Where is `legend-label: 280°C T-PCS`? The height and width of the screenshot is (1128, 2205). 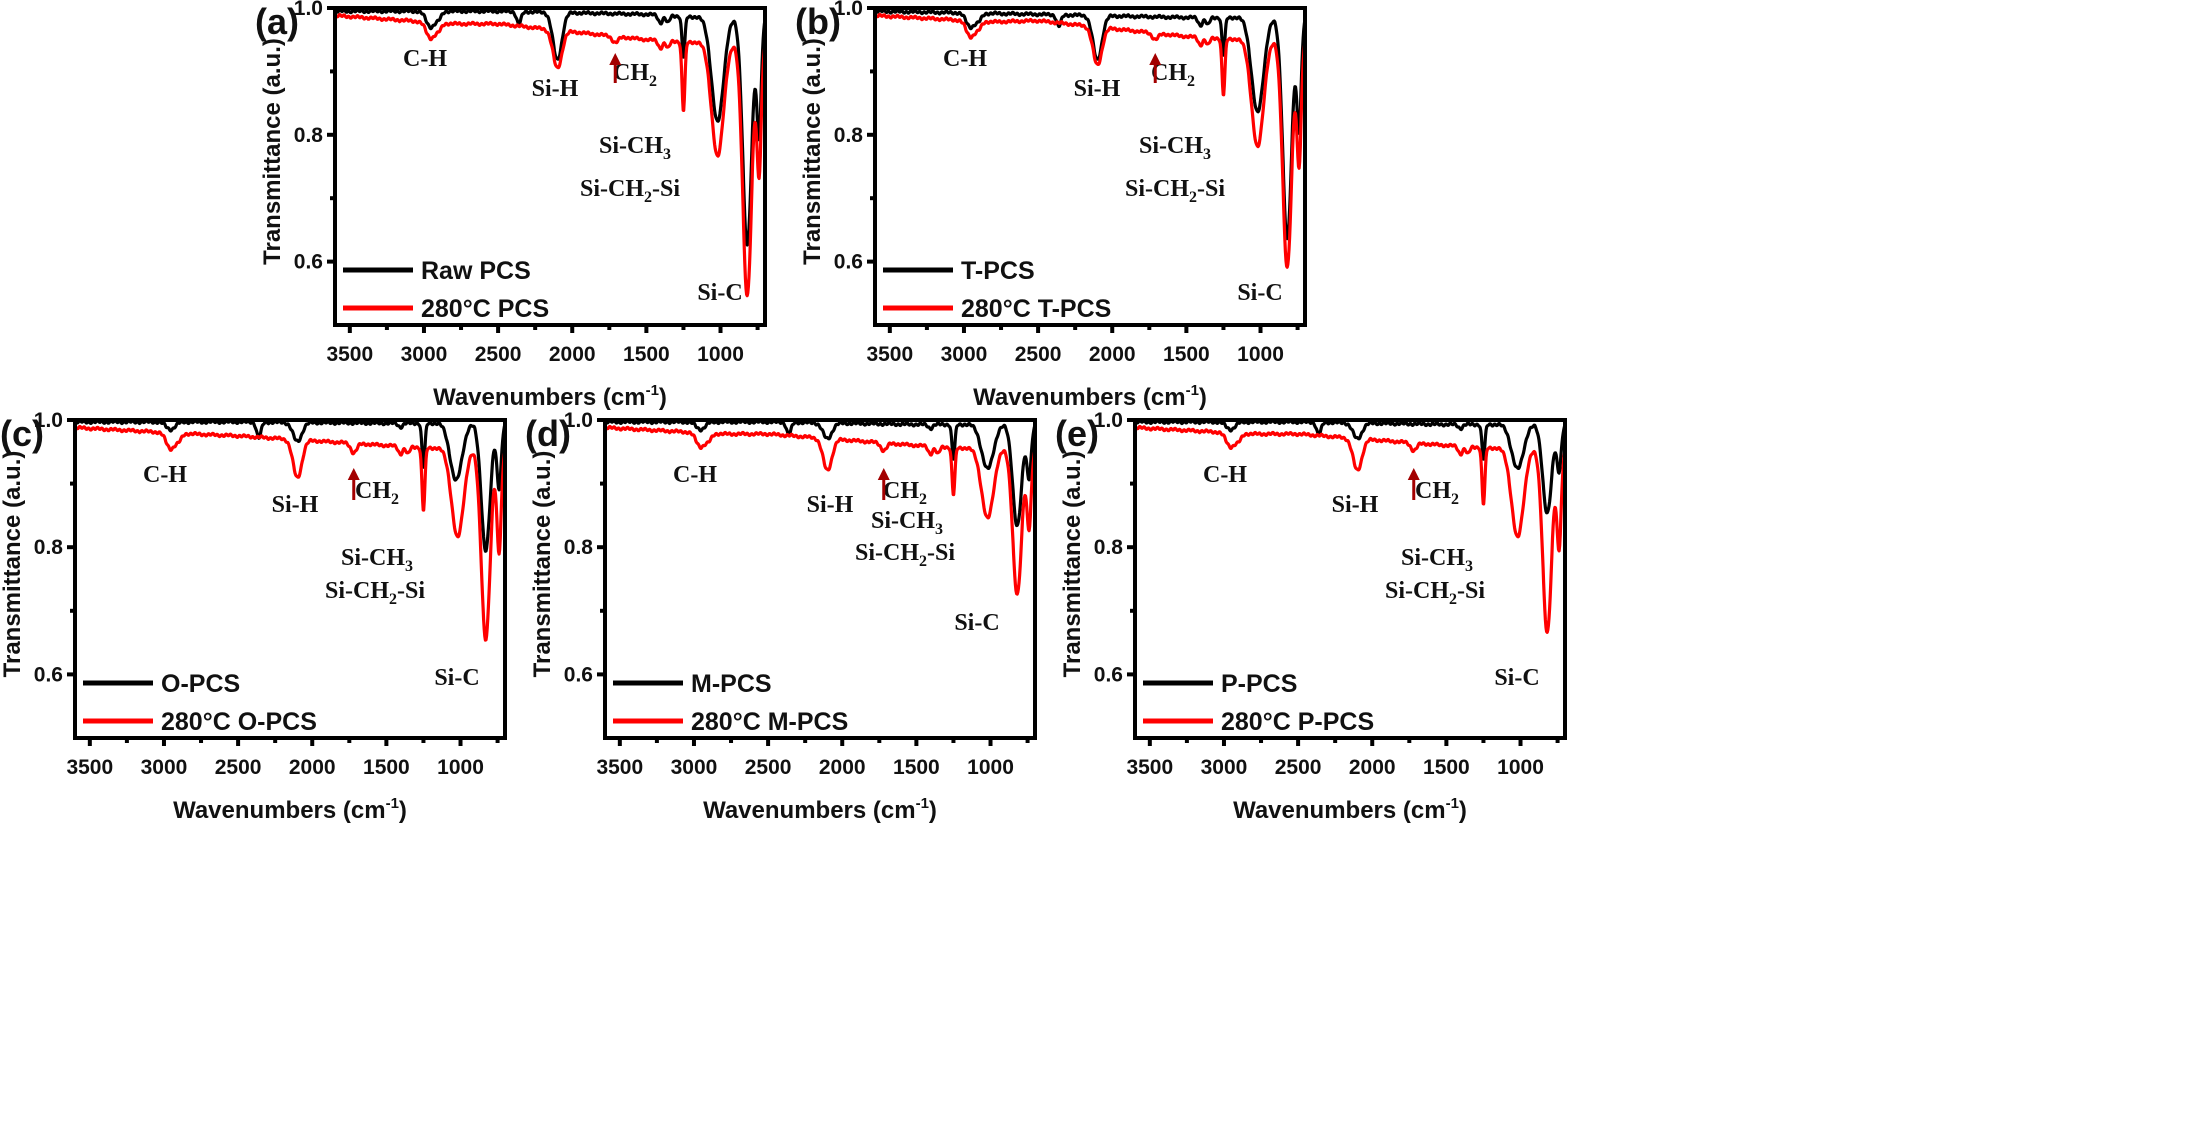 legend-label: 280°C T-PCS is located at coordinates (1036, 309).